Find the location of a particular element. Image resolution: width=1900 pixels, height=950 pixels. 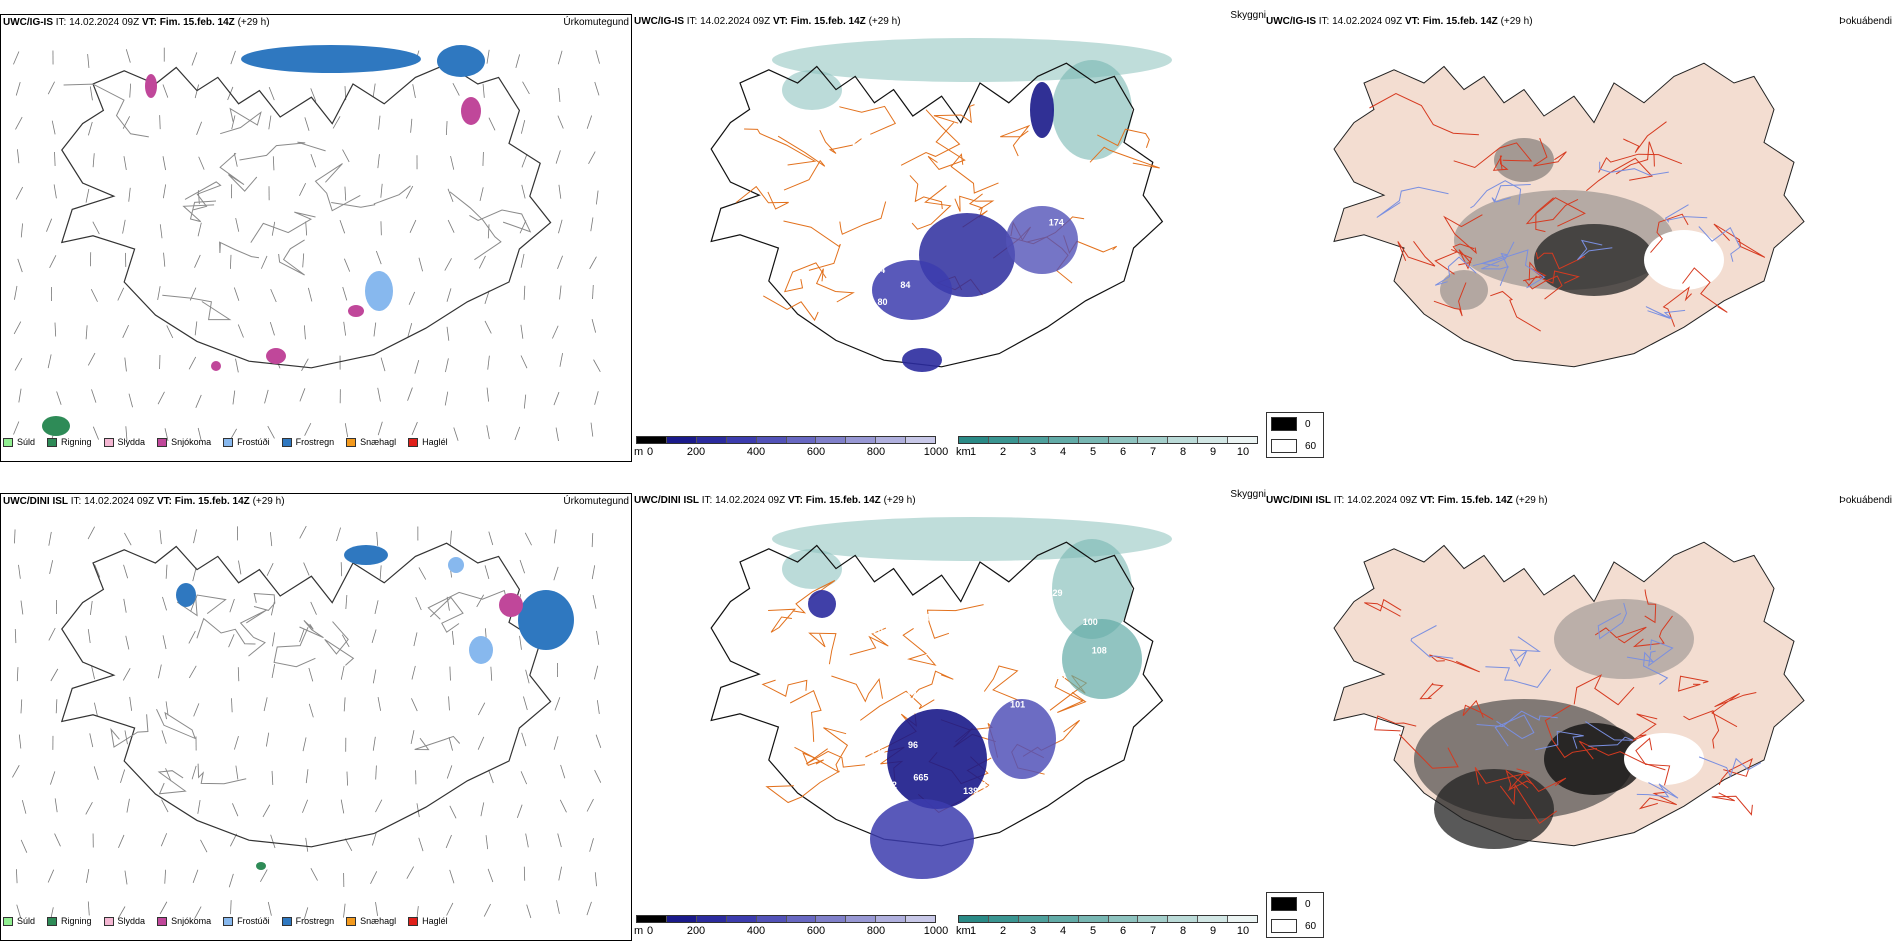

visibility-value-label: 174 is located at coordinates (1056, 223).